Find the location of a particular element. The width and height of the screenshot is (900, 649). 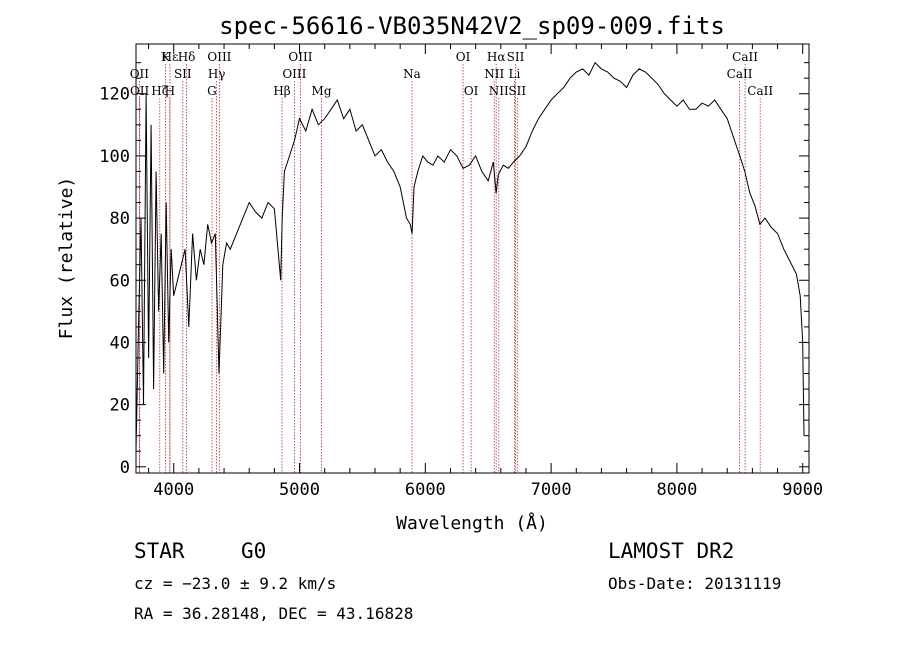

line-marker-label: K is located at coordinates (166, 57).